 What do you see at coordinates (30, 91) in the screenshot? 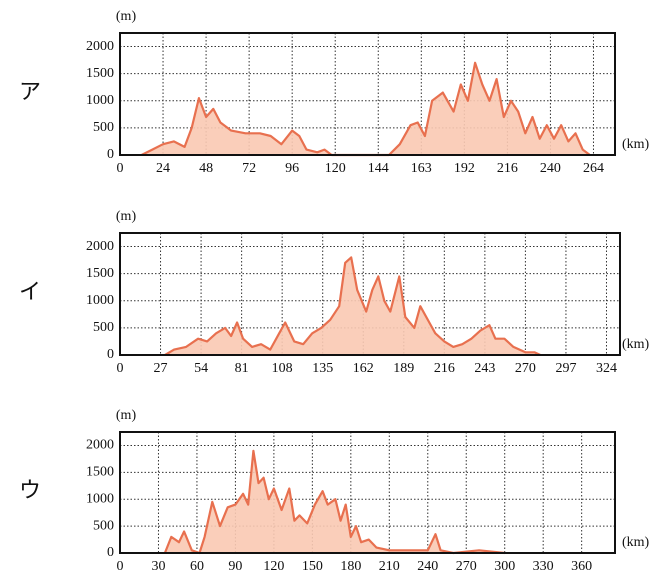
I see `panel-label: ア` at bounding box center [30, 91].